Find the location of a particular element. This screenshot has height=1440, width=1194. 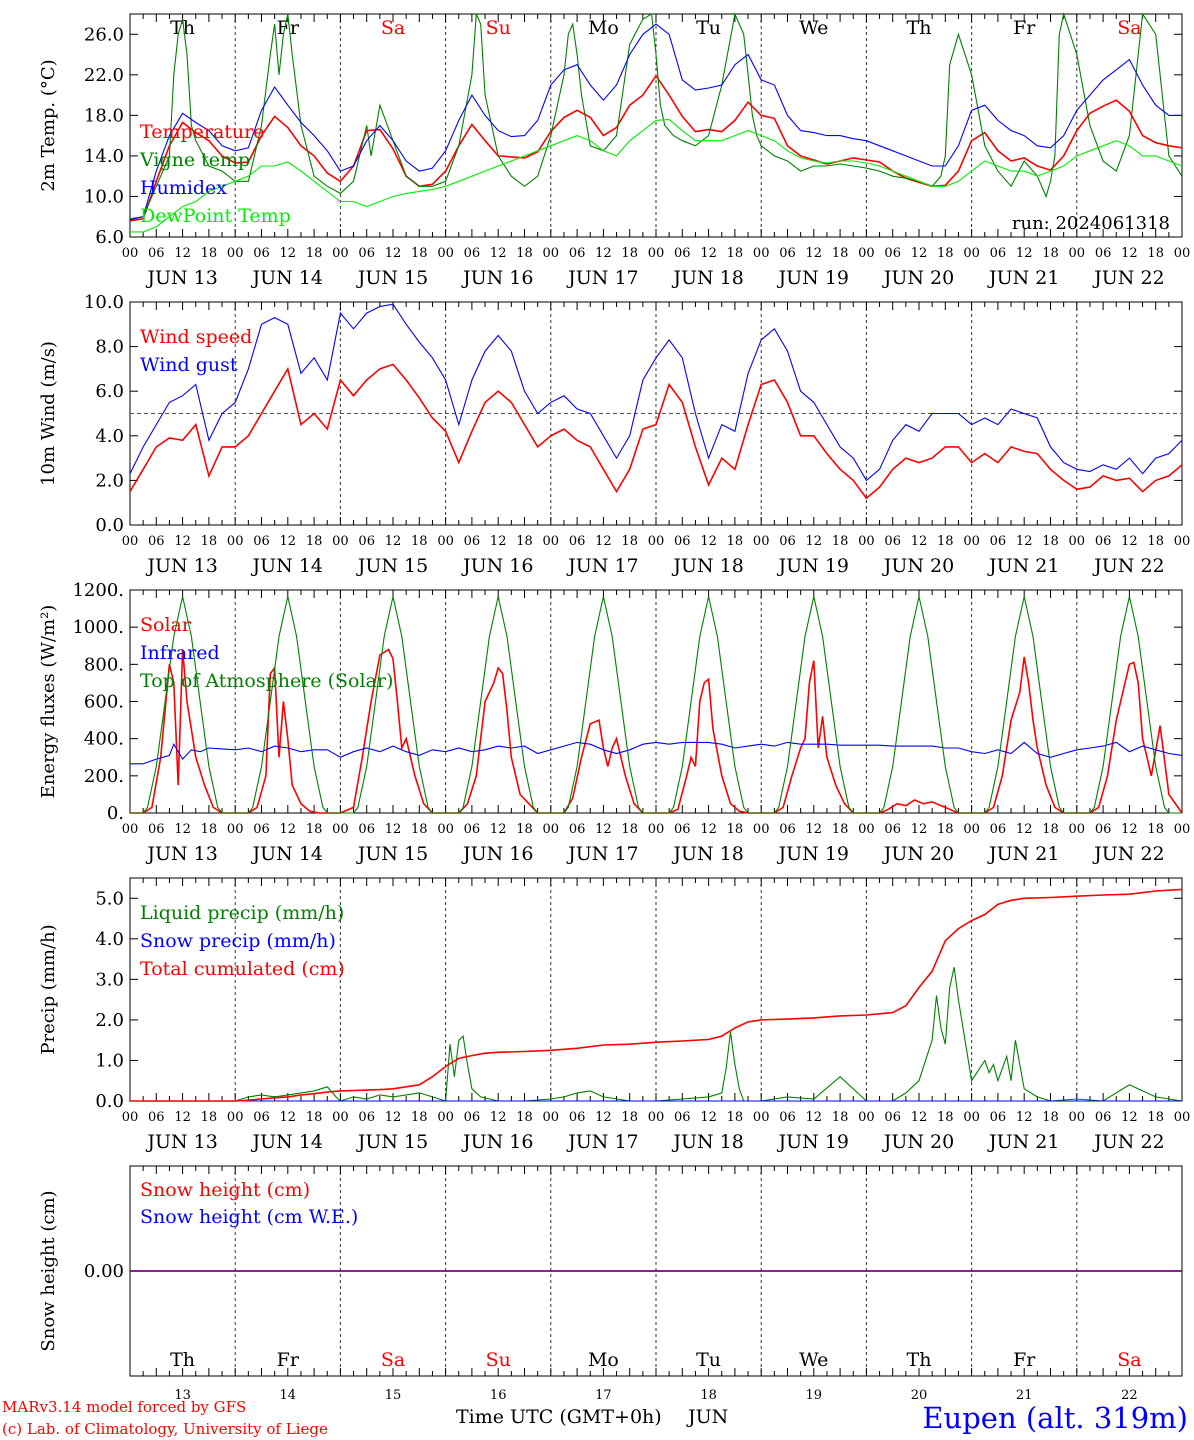

y-tick-label: 6.0 is located at coordinates (109, 391).